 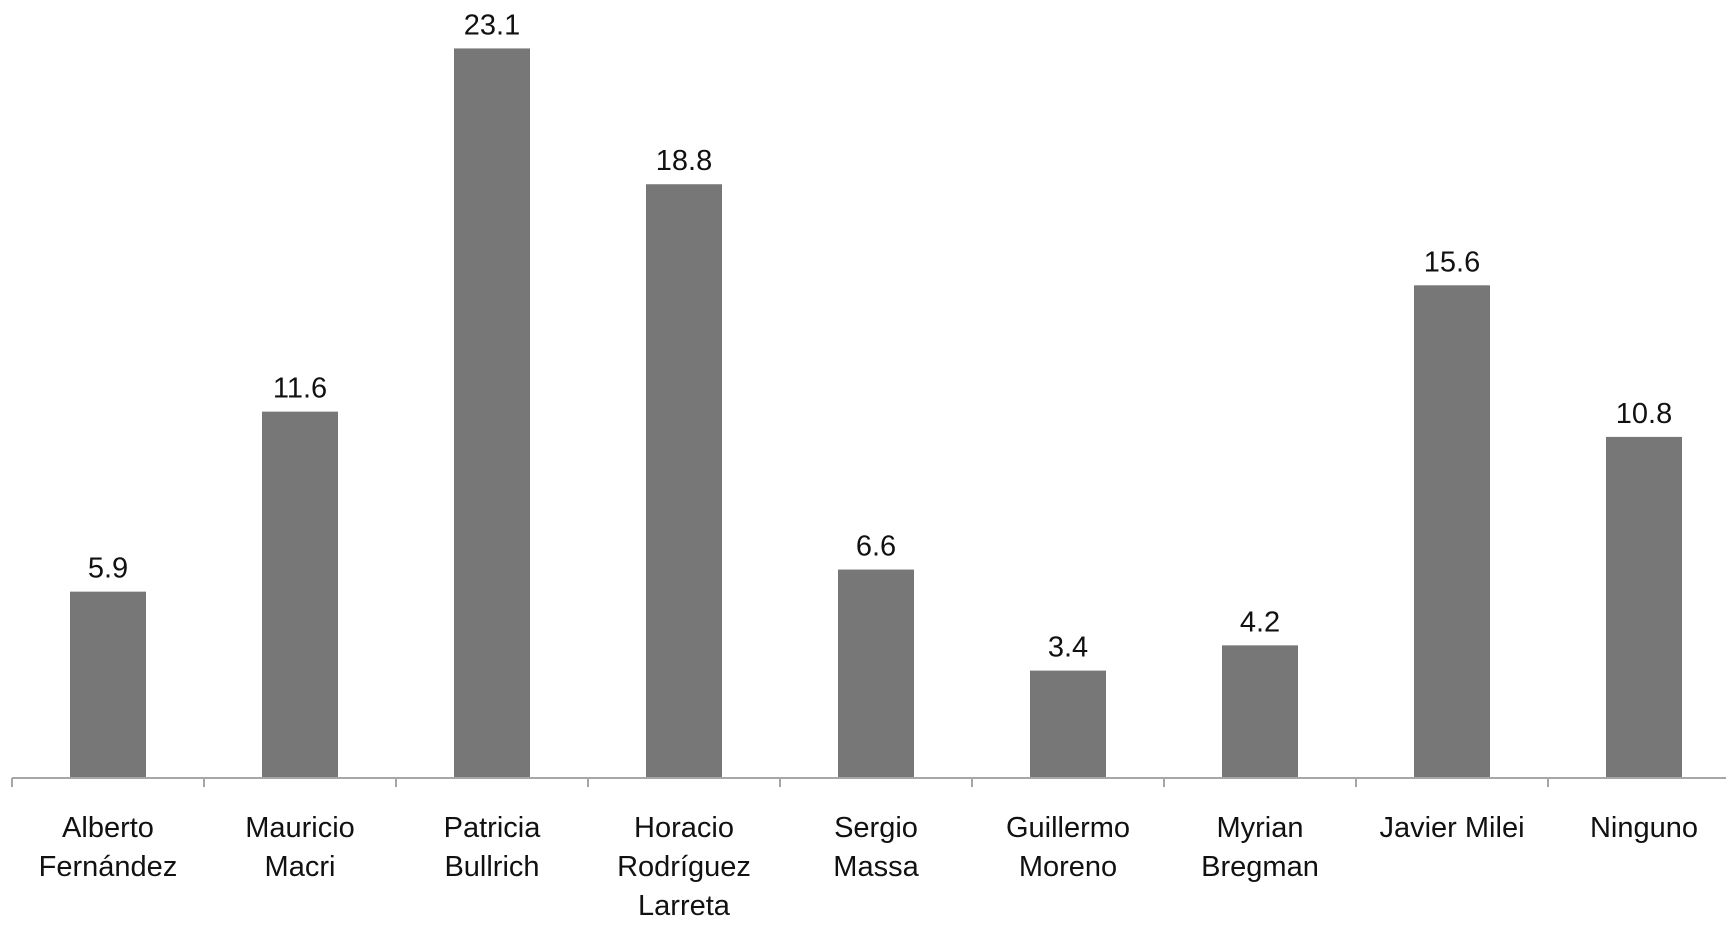 I want to click on category-label-line: Myrian, so click(x=1259, y=828).